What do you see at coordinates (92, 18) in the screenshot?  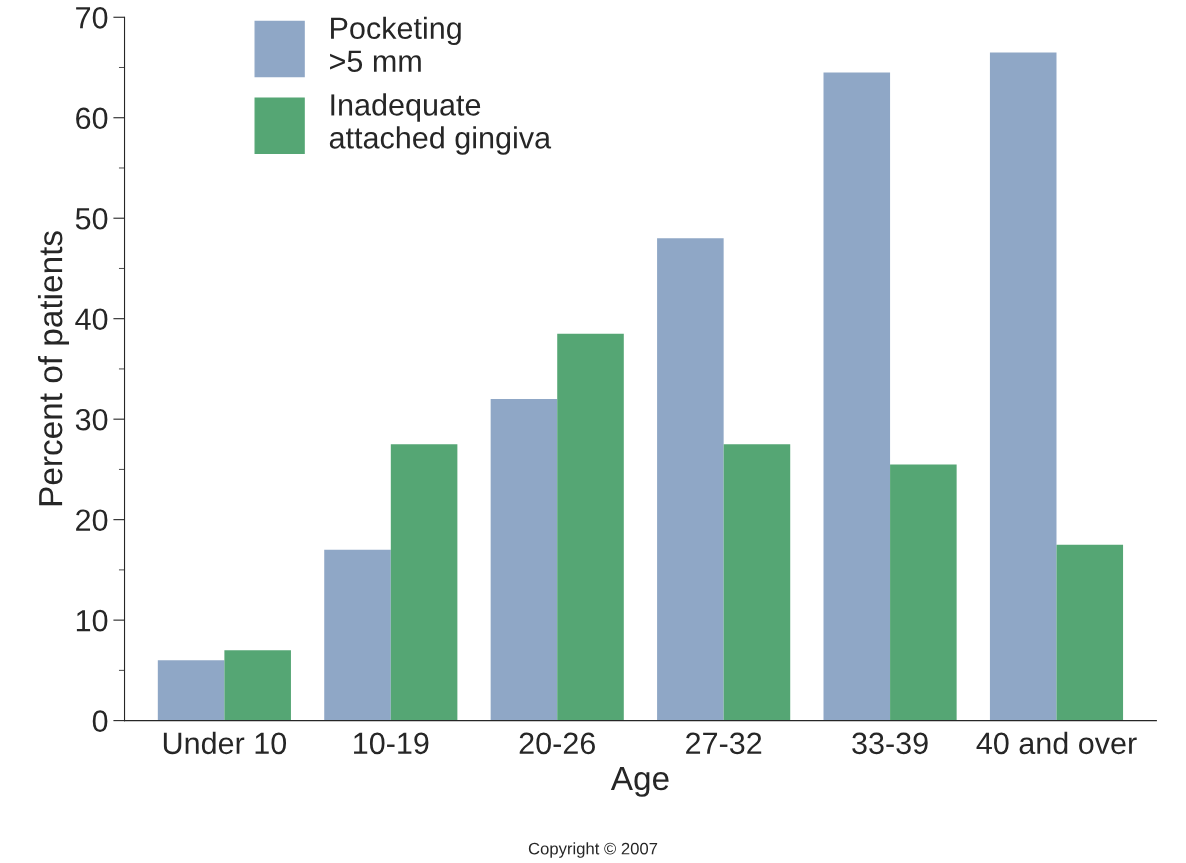 I see `y-tick-label: 70` at bounding box center [92, 18].